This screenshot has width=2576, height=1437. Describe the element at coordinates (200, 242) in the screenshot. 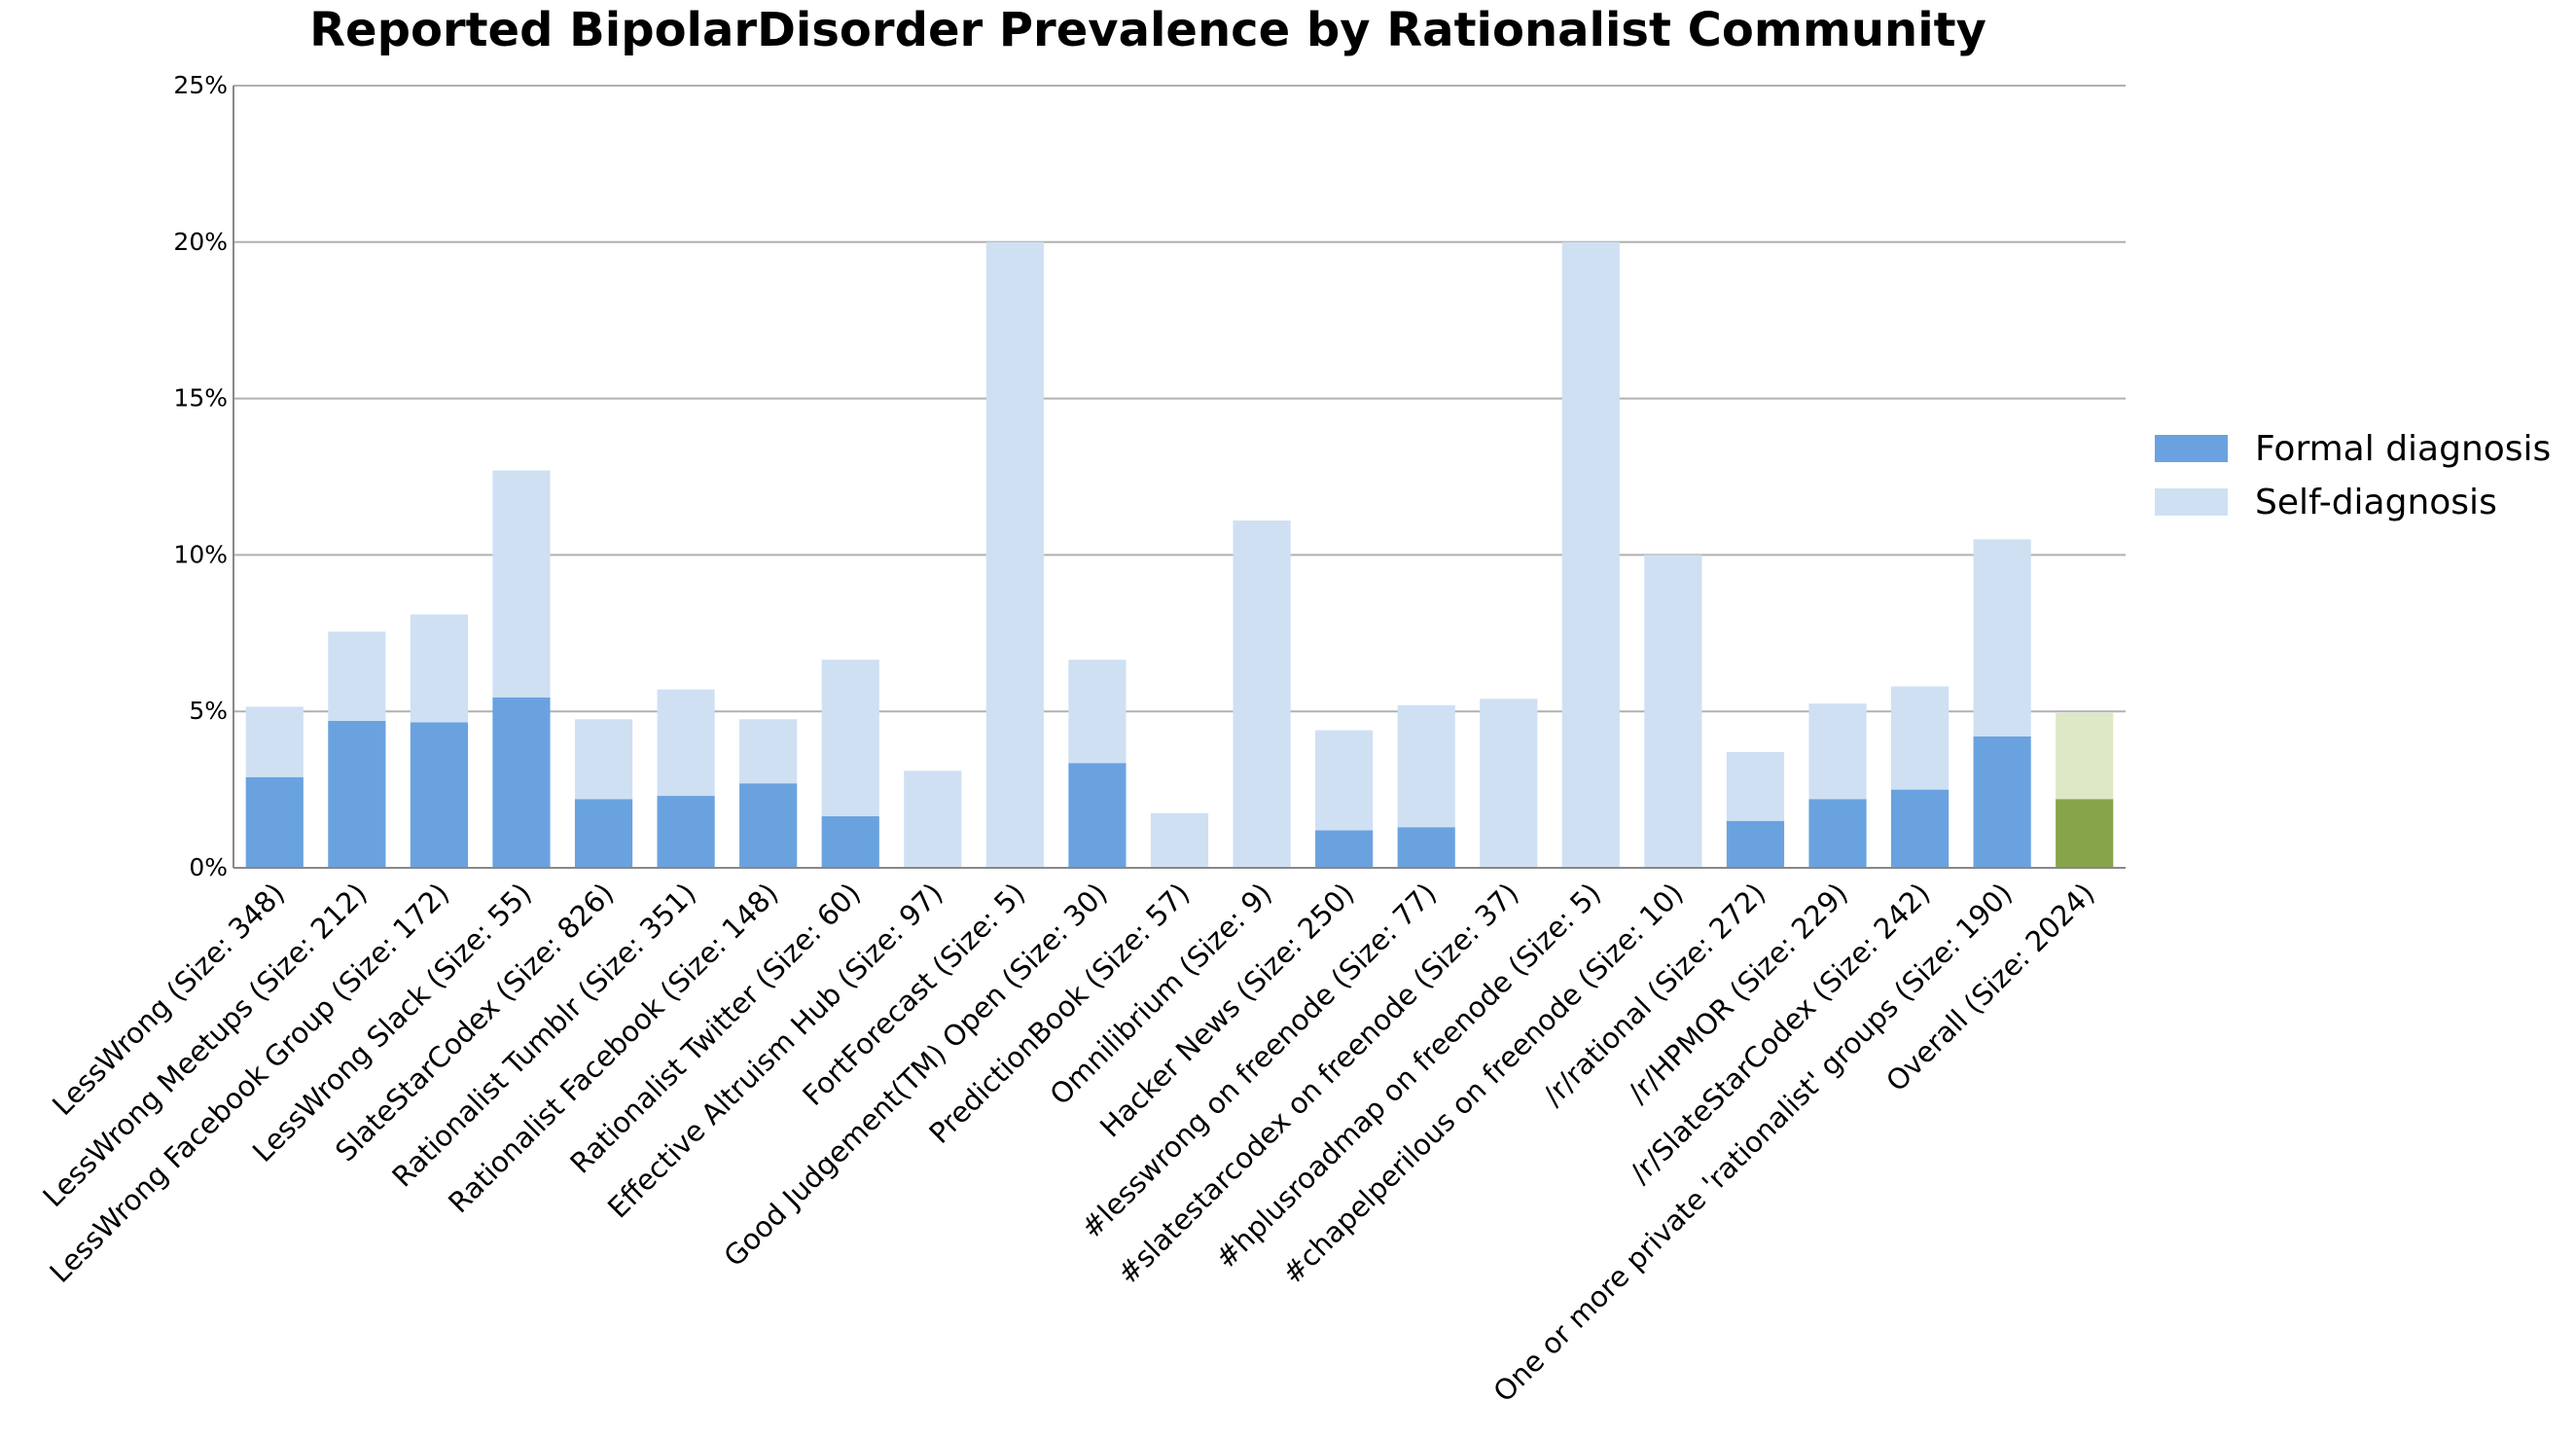

I see `y-tick-label: 20%` at that location.